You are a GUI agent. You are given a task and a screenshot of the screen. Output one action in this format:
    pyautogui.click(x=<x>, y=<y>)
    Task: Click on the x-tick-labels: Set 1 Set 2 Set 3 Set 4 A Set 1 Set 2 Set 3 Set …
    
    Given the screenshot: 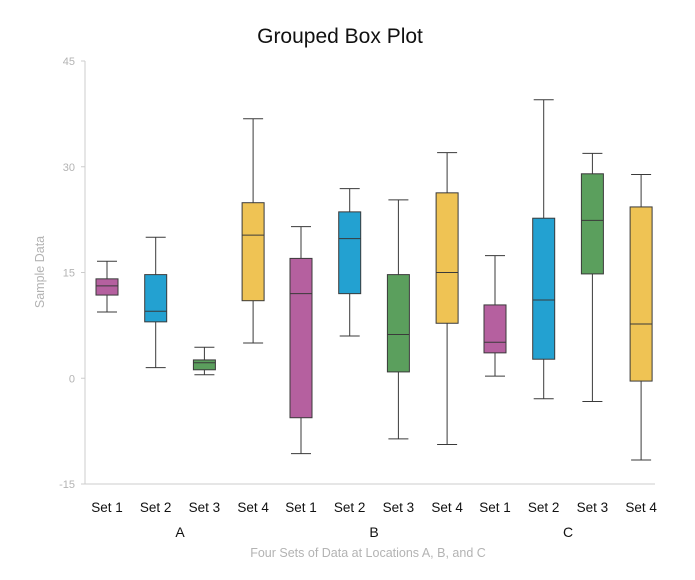 What is the action you would take?
    pyautogui.click(x=374, y=520)
    